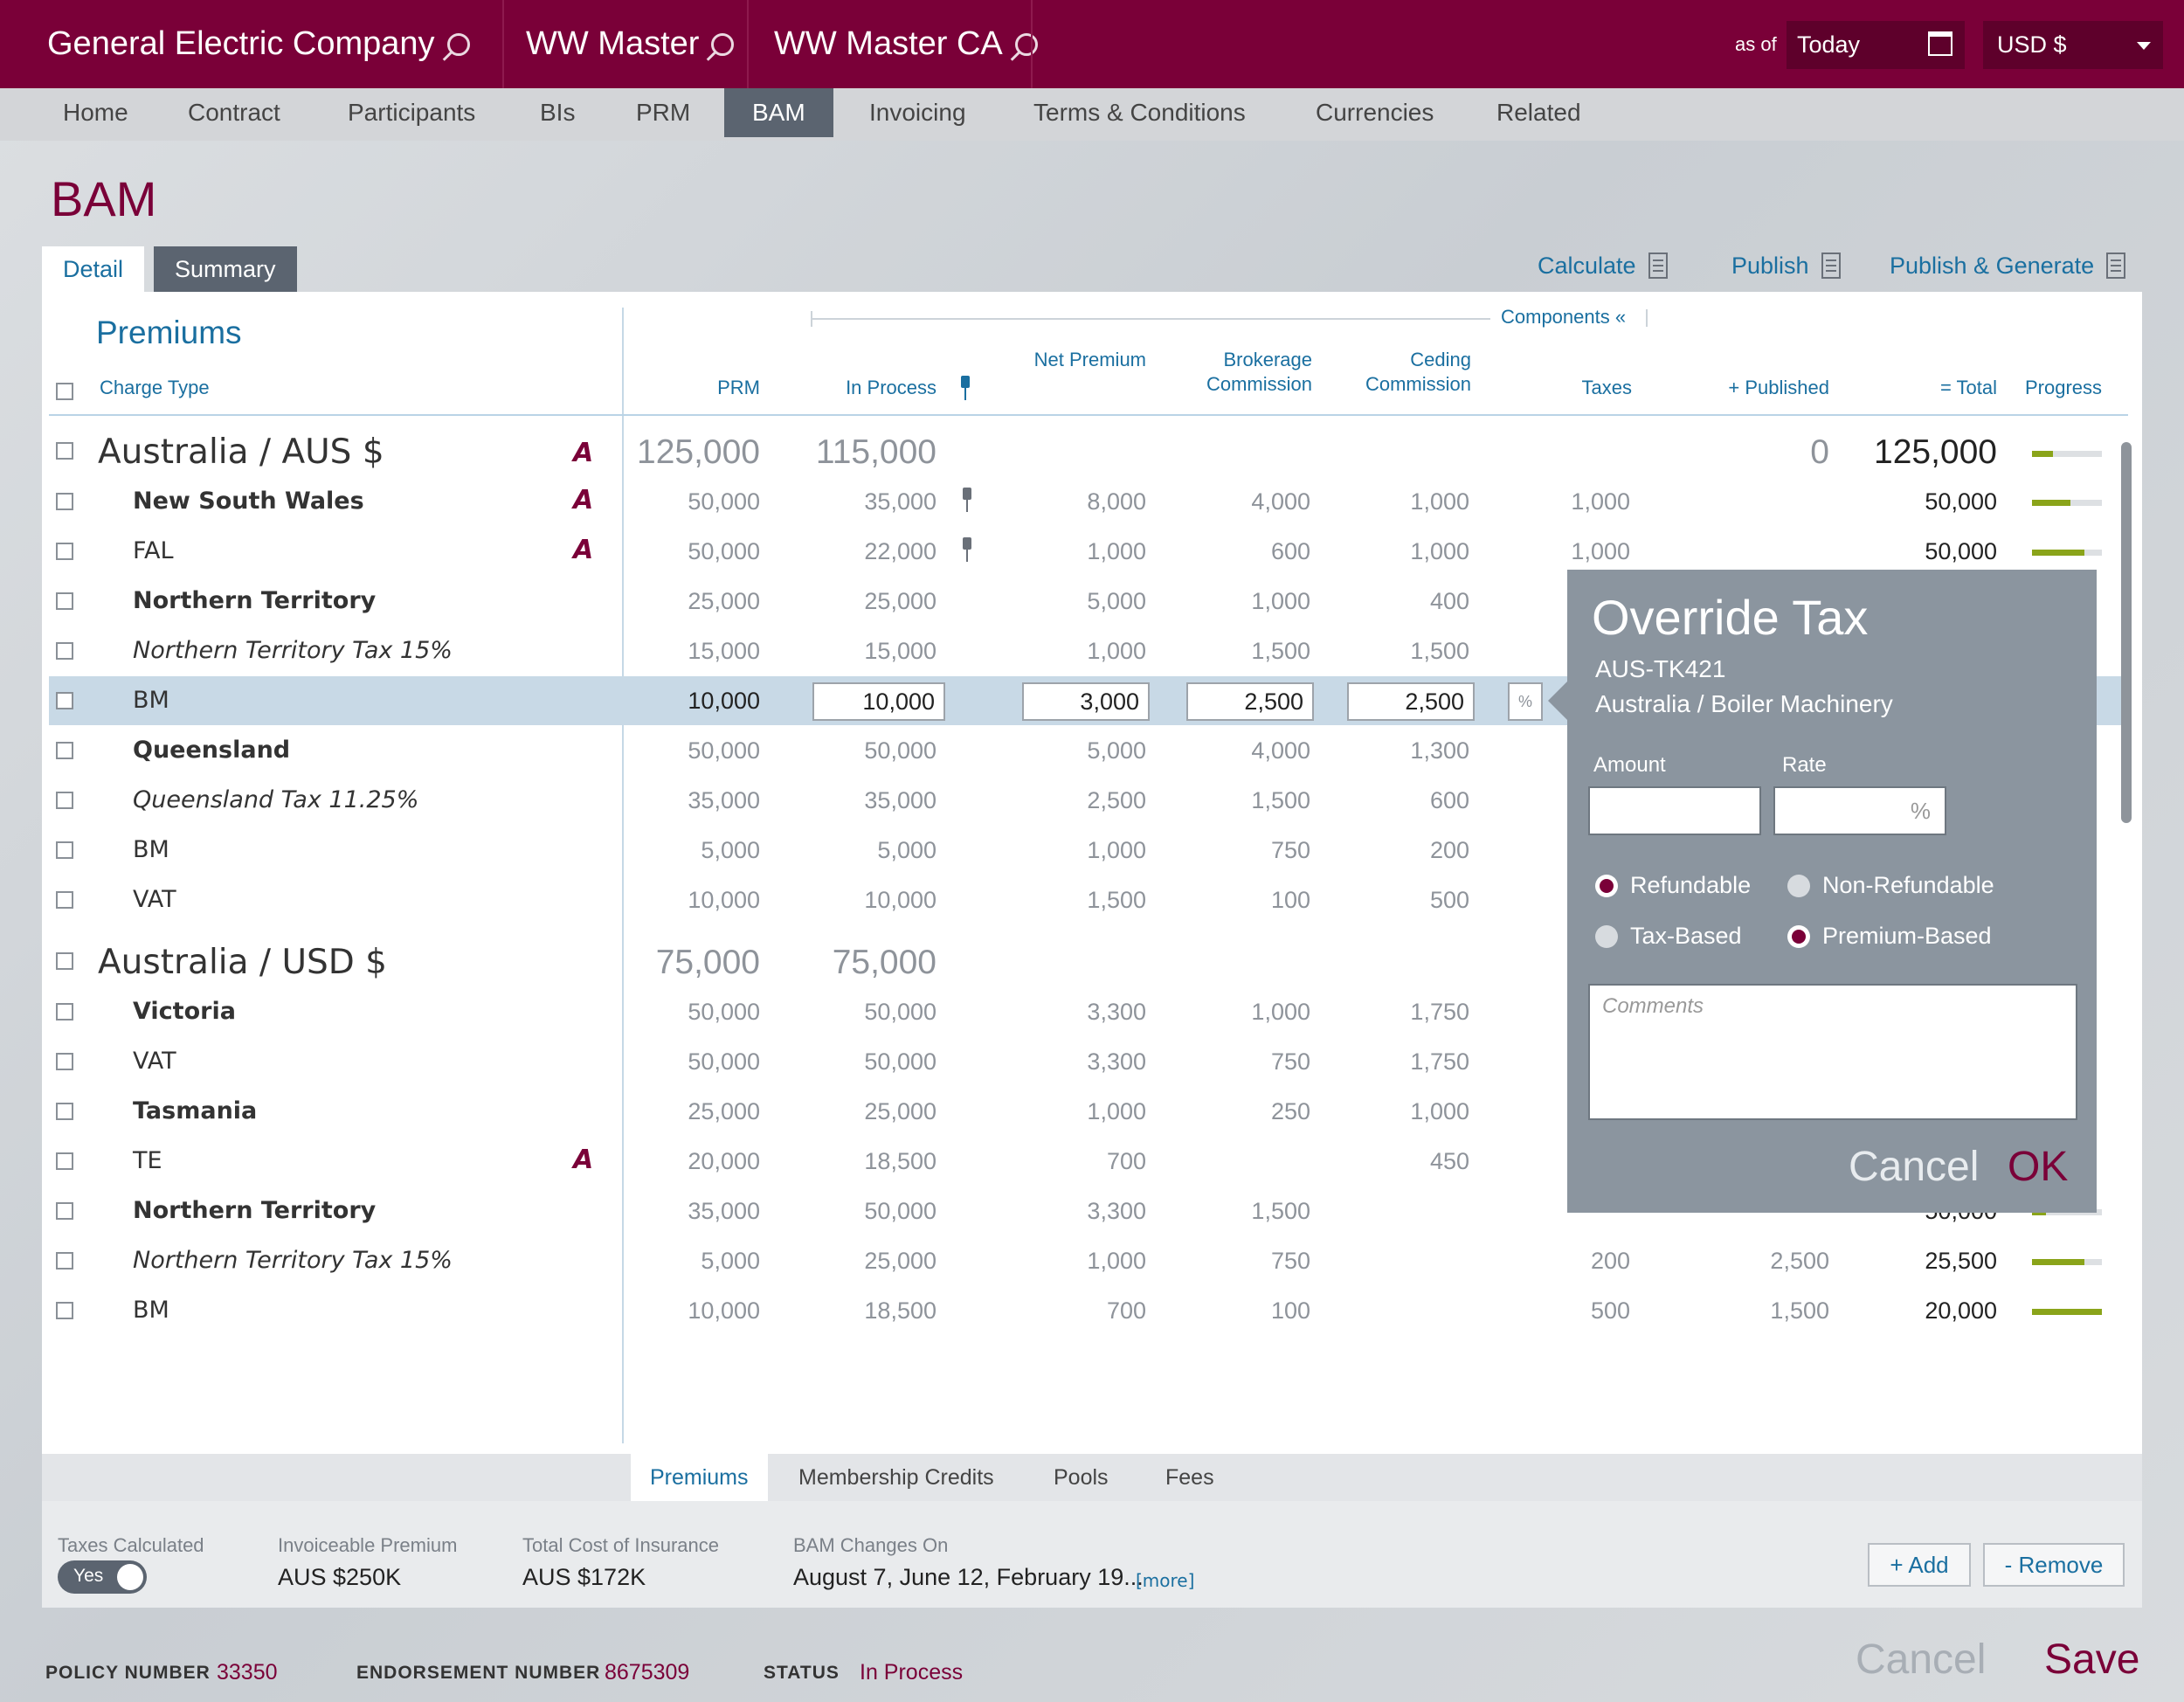  Describe the element at coordinates (1088, 1011) in the screenshot. I see `table-row: Victoria 50,000 50,000 3,300 1,000 1,750` at that location.